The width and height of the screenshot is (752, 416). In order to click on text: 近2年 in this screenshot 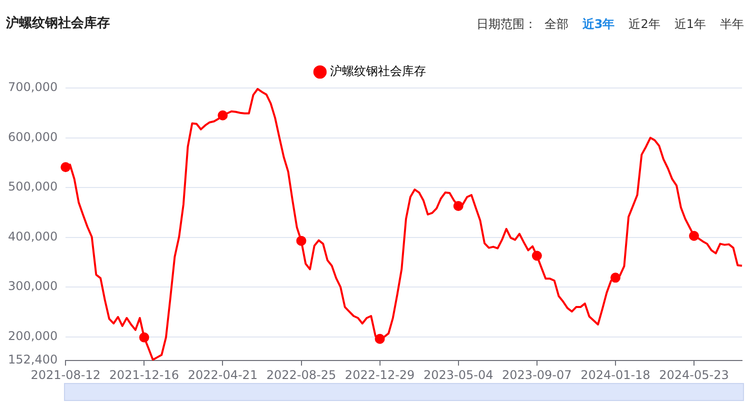, I will do `click(644, 24)`.